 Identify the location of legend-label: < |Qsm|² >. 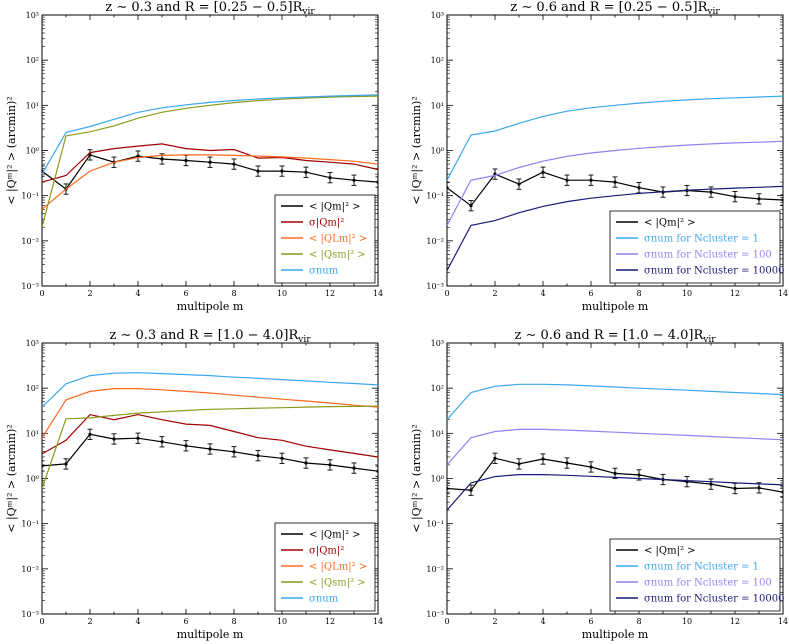
(337, 583).